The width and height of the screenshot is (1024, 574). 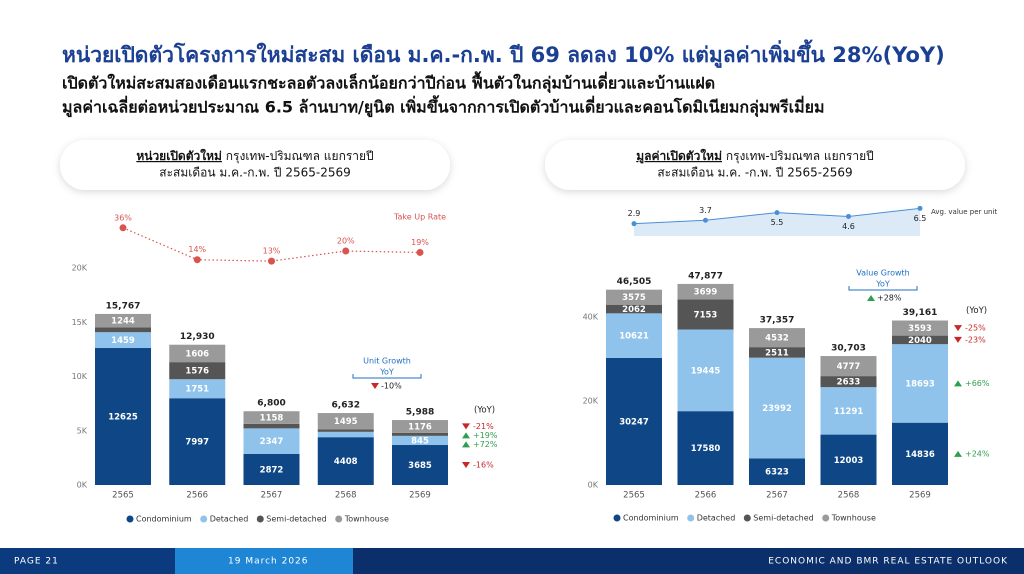 What do you see at coordinates (298, 156) in the screenshot?
I see `heading-rest: กรุงเทพ-ปริมณฑล แยกรายปี` at bounding box center [298, 156].